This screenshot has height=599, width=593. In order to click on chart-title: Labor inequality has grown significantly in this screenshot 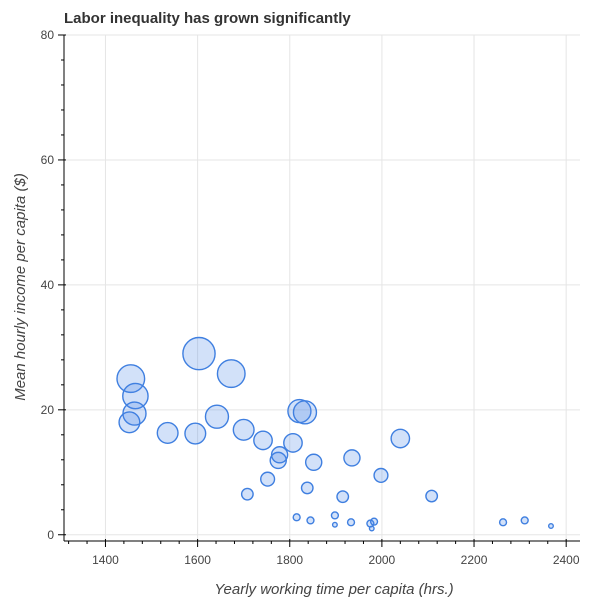, I will do `click(207, 18)`.